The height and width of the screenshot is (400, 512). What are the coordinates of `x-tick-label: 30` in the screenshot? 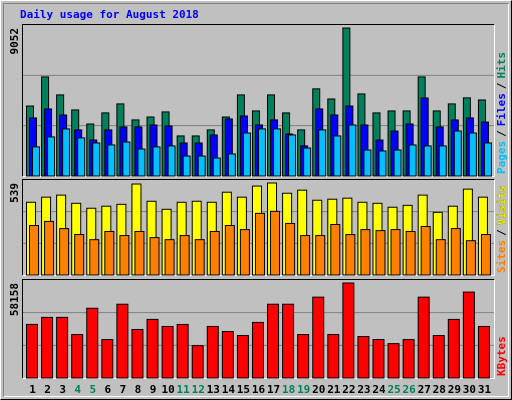 It's located at (469, 389).